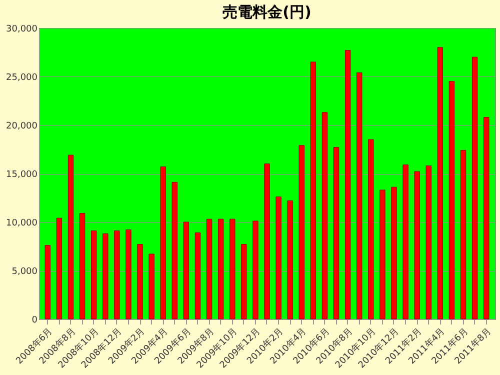 Image resolution: width=500 pixels, height=375 pixels. Describe the element at coordinates (22, 29) in the screenshot. I see `y-tick-label: 30,000` at that location.